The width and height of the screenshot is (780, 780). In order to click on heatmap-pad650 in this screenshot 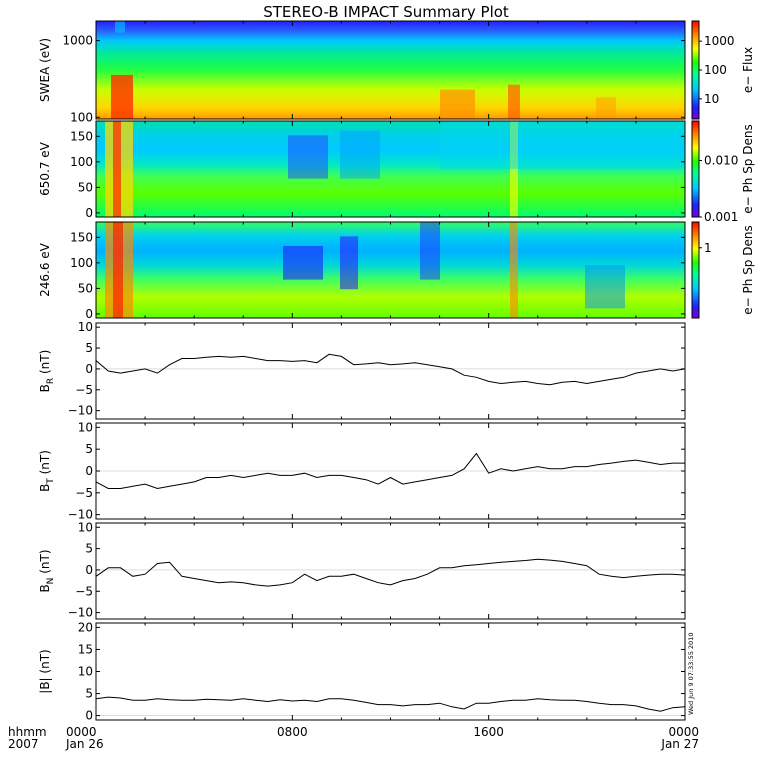, I will do `click(390, 169)`.